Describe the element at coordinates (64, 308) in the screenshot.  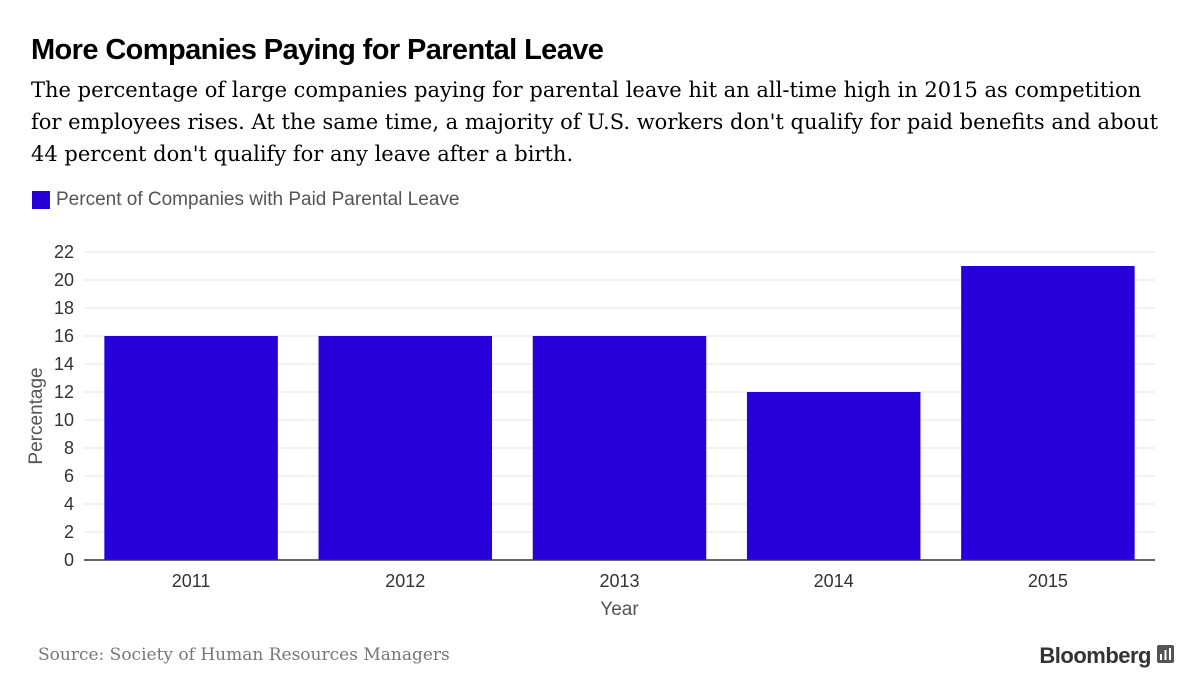
I see `y-tick-label: 18` at that location.